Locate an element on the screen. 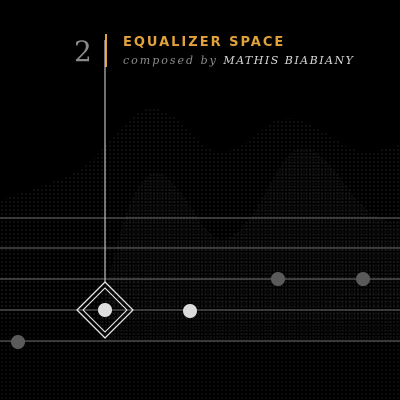 This screenshot has width=400, height=400. diamond-playhead-icon is located at coordinates (105, 310).